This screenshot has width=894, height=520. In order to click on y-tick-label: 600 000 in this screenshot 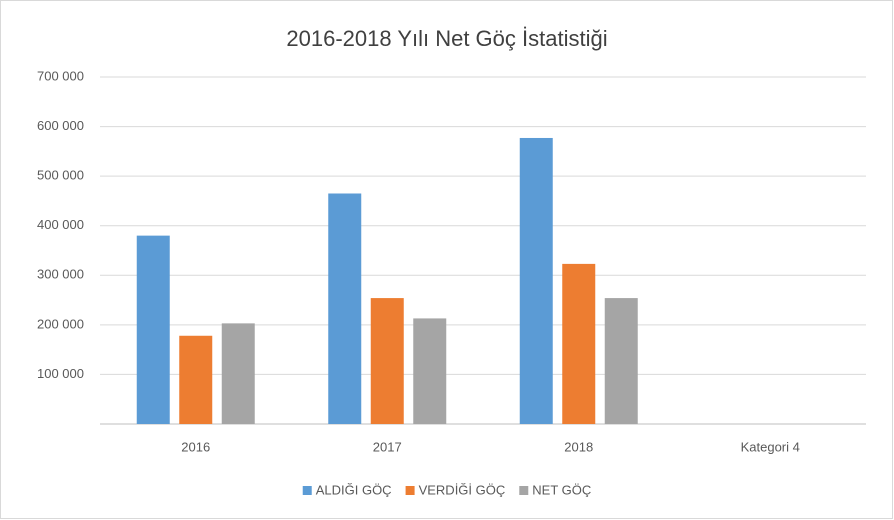, I will do `click(60, 125)`.